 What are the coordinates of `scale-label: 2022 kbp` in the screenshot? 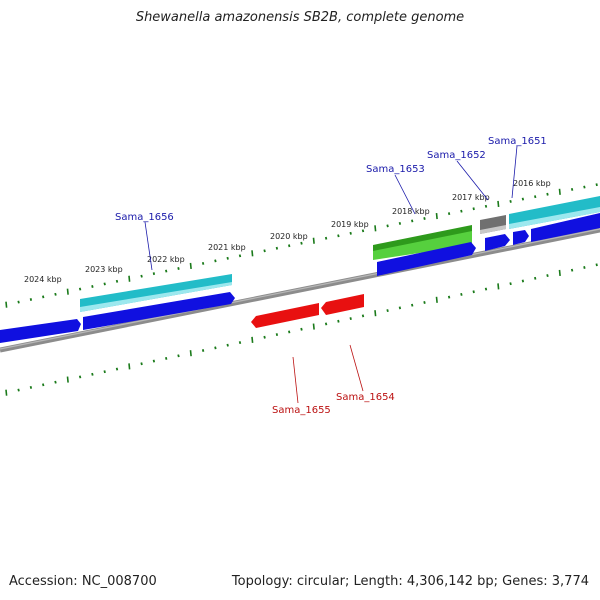 It's located at (166, 259).